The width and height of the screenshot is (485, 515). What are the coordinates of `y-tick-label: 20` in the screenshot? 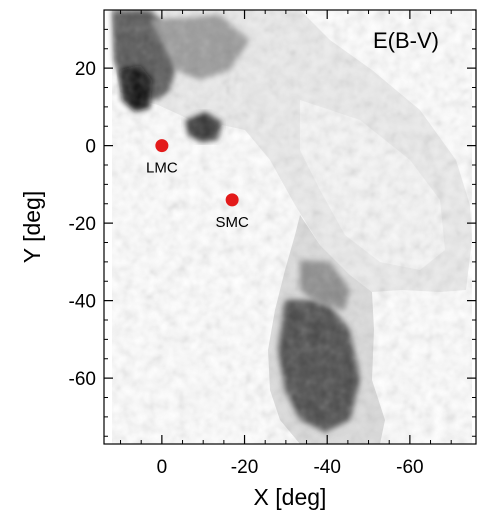 It's located at (85, 69).